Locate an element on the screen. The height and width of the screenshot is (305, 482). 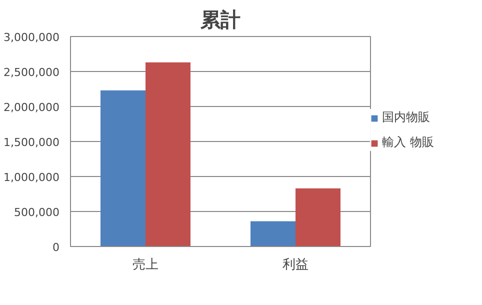
y-tick-label: 500,000 is located at coordinates (37, 212).